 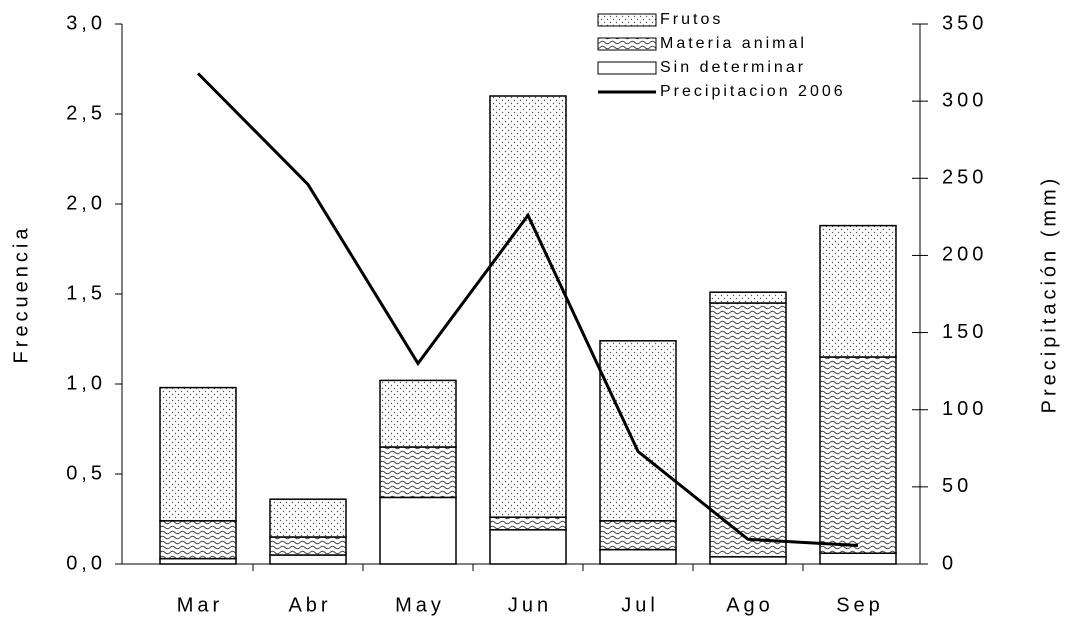 What do you see at coordinates (86, 383) in the screenshot?
I see `y-tick-label: 1,0` at bounding box center [86, 383].